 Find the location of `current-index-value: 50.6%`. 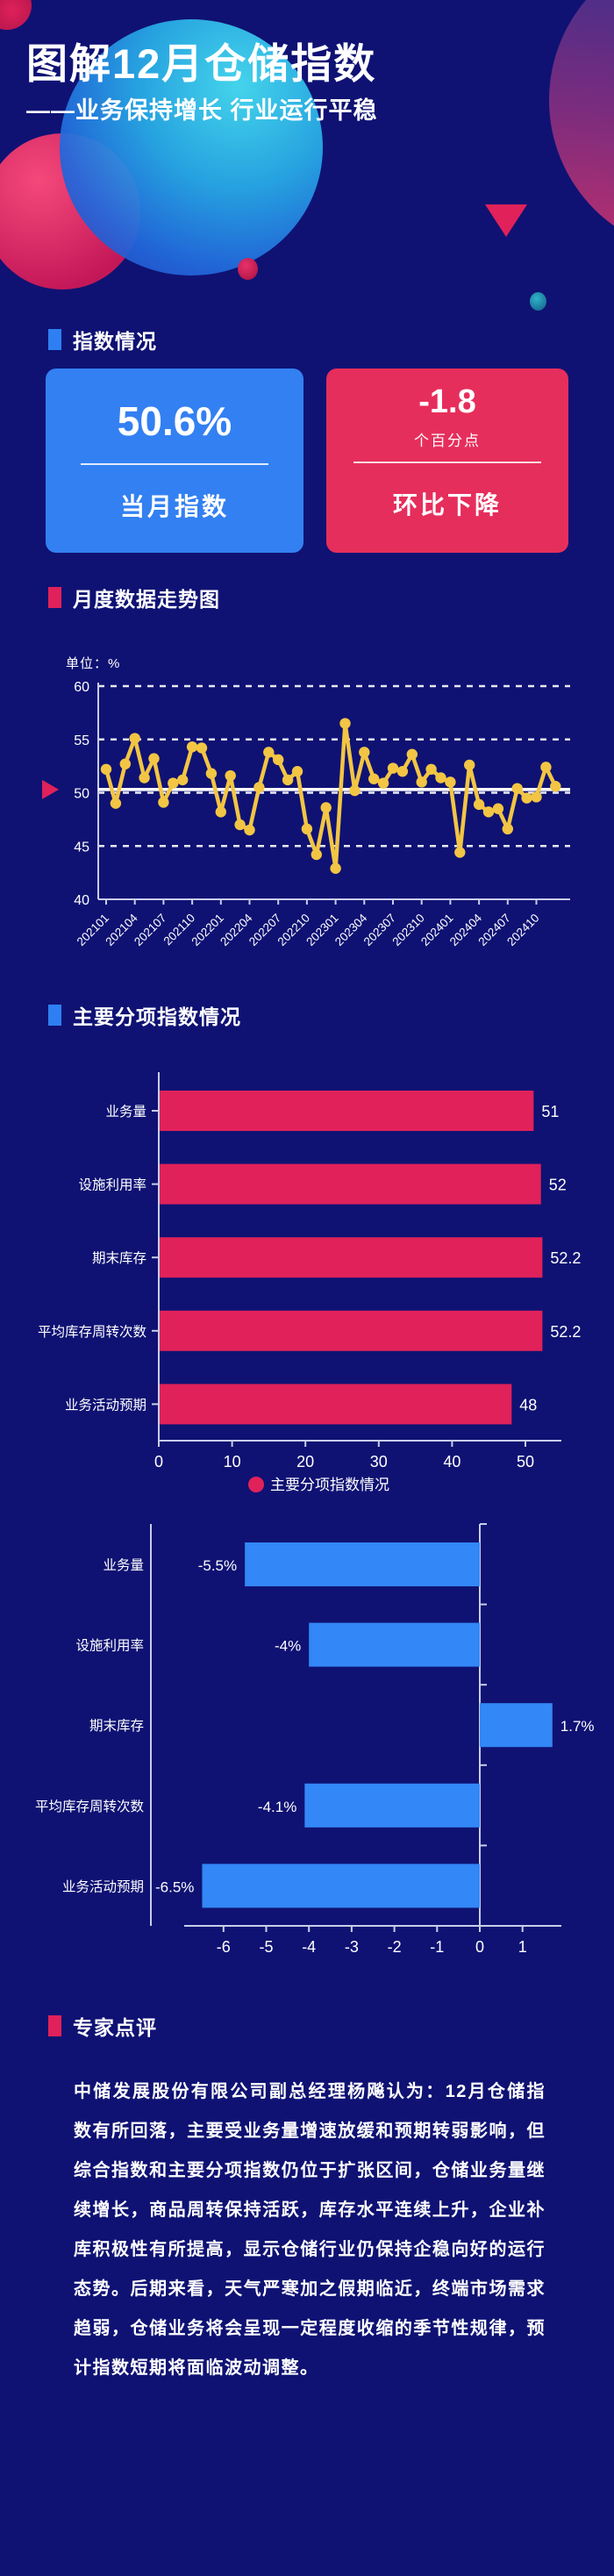

current-index-value: 50.6% is located at coordinates (174, 421).